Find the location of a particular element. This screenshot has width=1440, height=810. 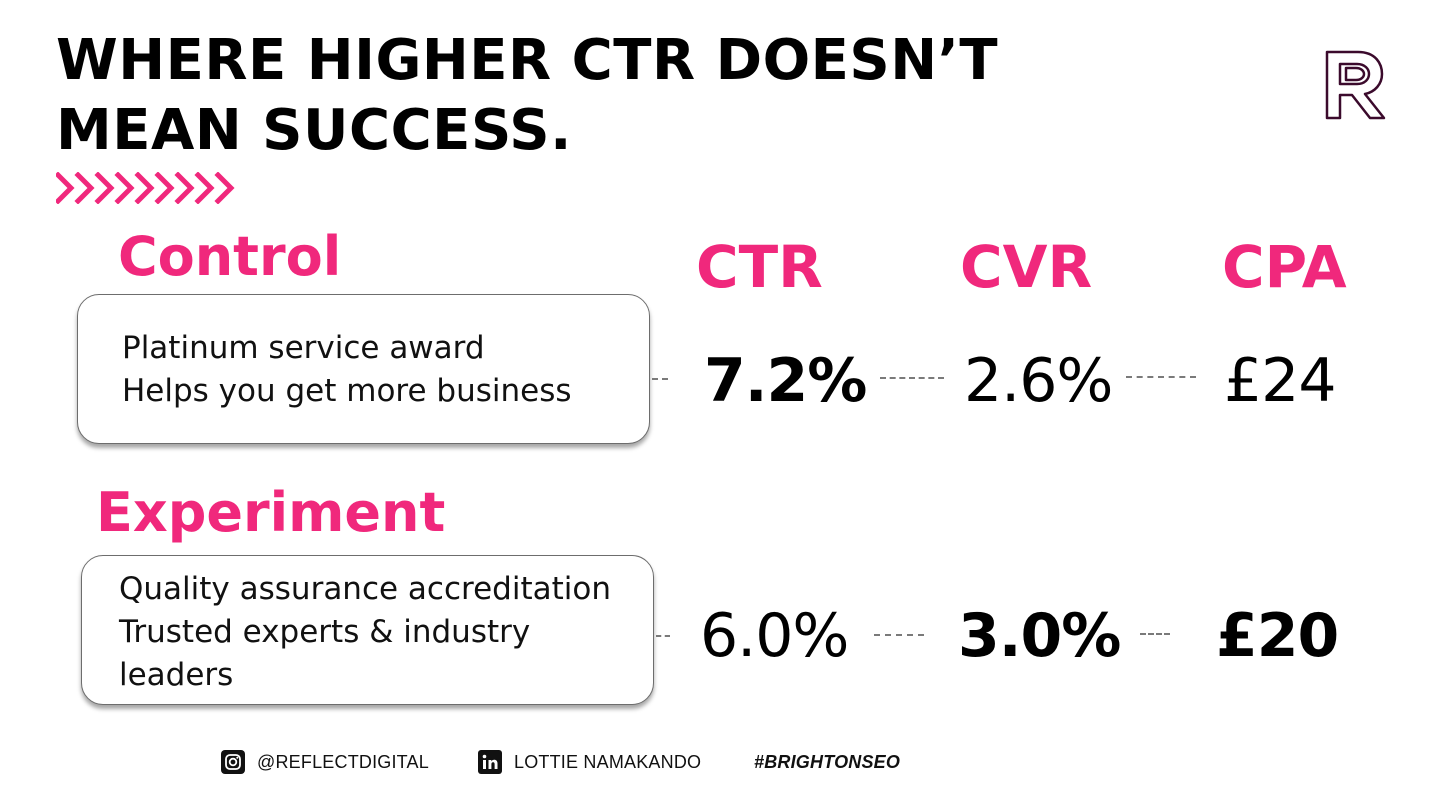

slide-title-line-1: WHERE HIGHER CTR DOESN’T is located at coordinates (527, 60).